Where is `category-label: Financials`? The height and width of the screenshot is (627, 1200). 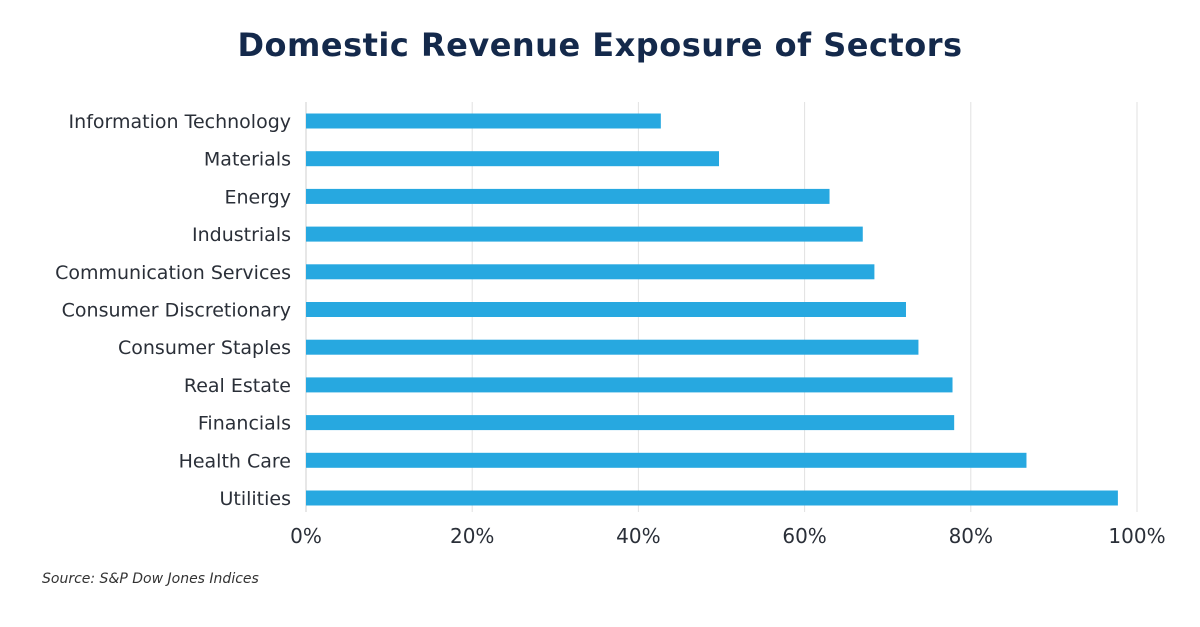 category-label: Financials is located at coordinates (244, 424).